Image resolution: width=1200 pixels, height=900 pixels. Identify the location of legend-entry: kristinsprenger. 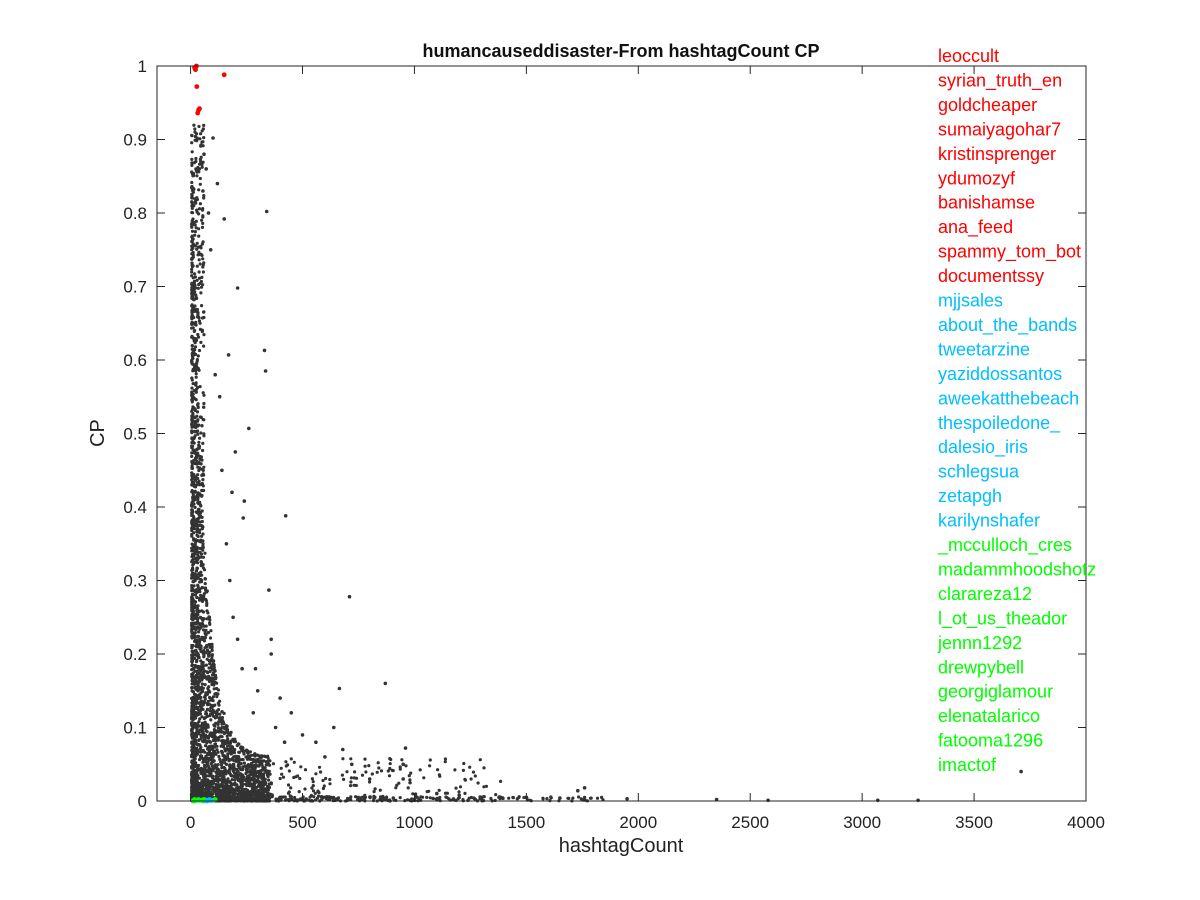
(997, 154).